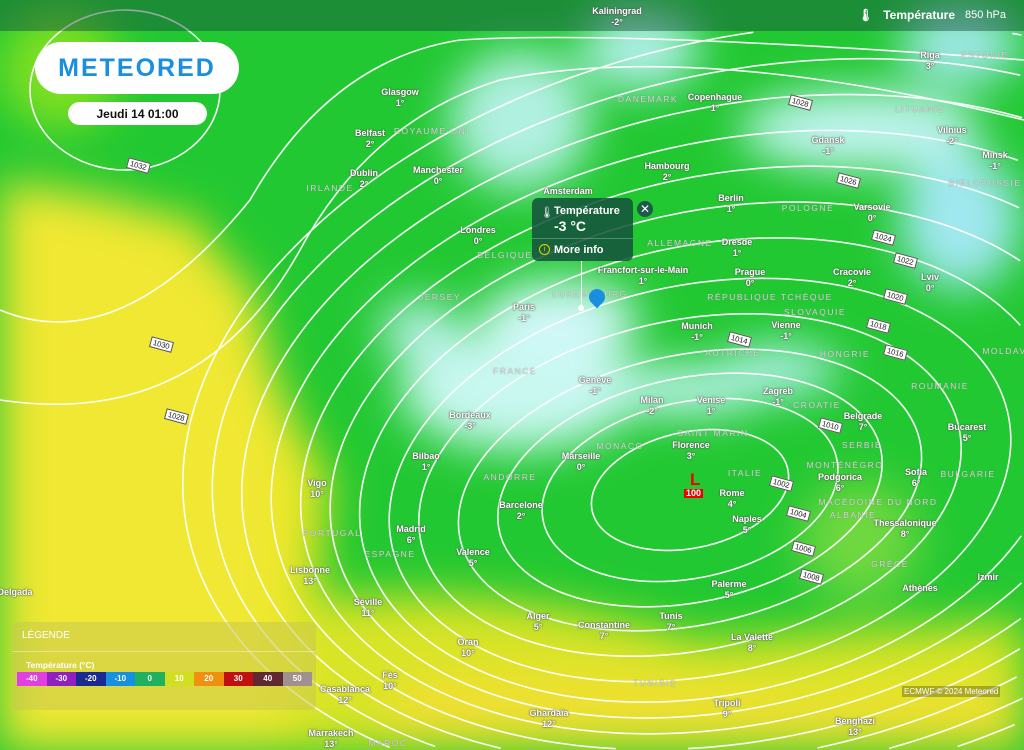  What do you see at coordinates (855, 727) in the screenshot?
I see `city-label: Benghazi 13°` at bounding box center [855, 727].